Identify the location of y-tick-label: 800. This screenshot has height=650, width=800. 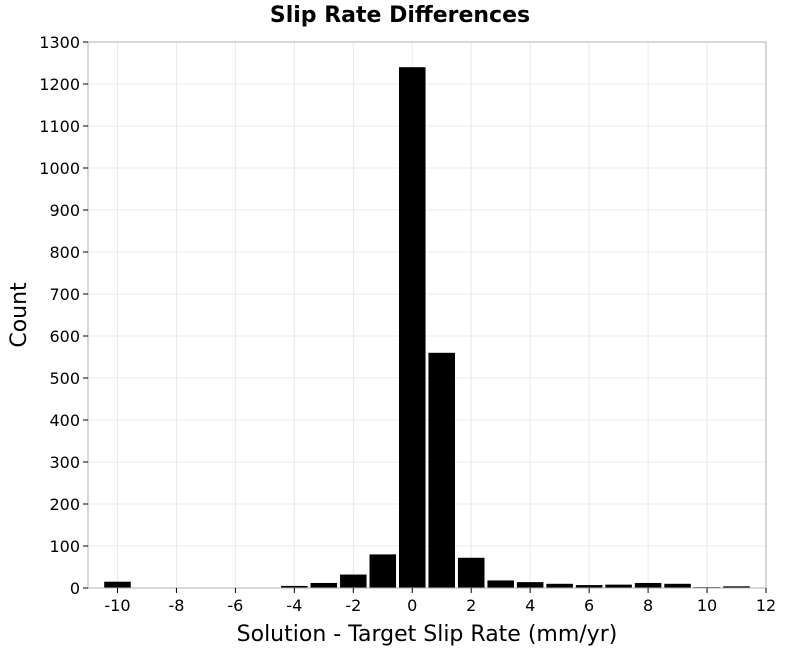
(64, 252).